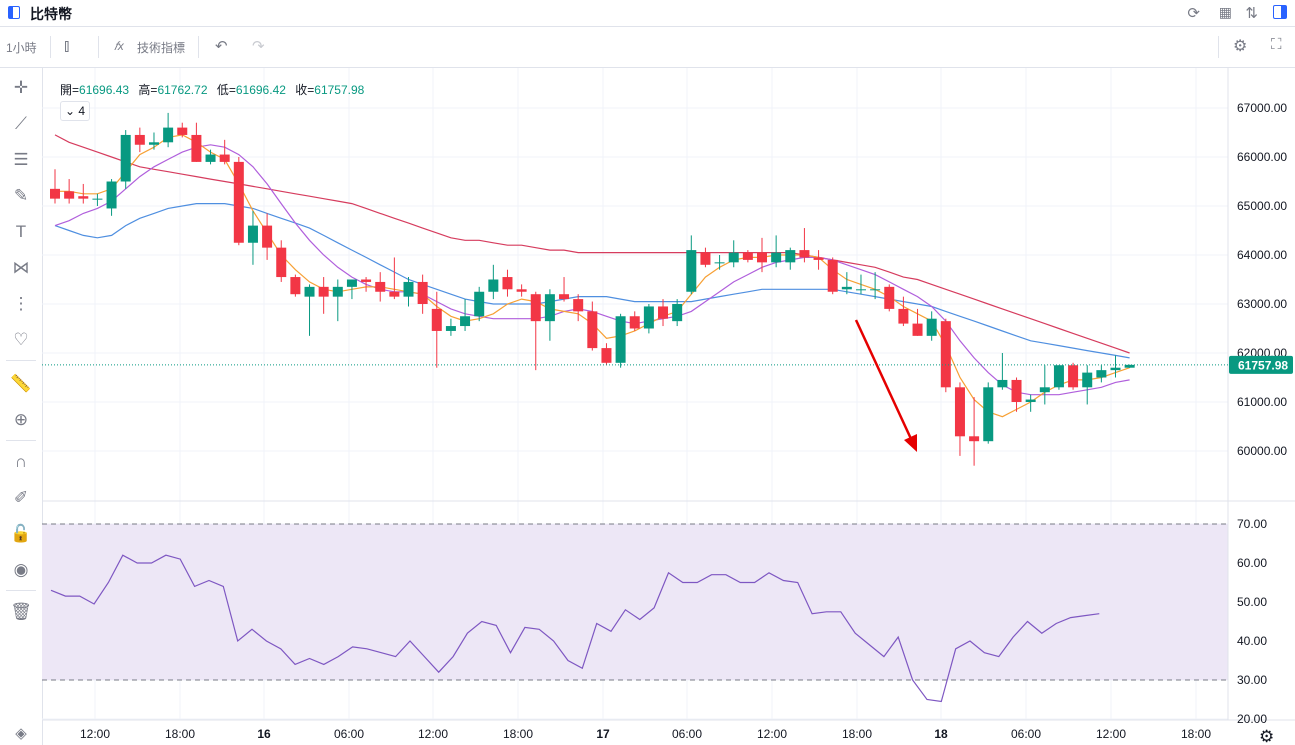 Image resolution: width=1295 pixels, height=745 pixels. Describe the element at coordinates (75, 111) in the screenshot. I see `legend-collapse-button: ⌄ 4` at that location.